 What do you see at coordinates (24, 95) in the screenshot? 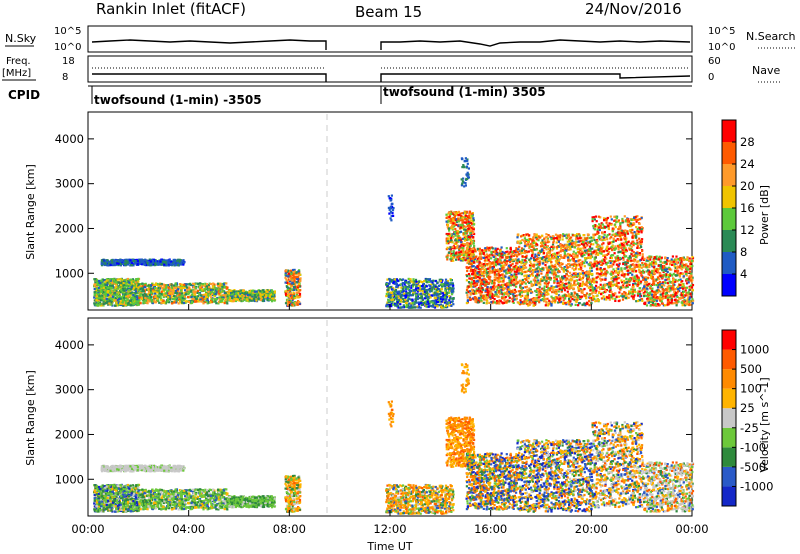
I see `cpid-label: CPID` at bounding box center [24, 95].